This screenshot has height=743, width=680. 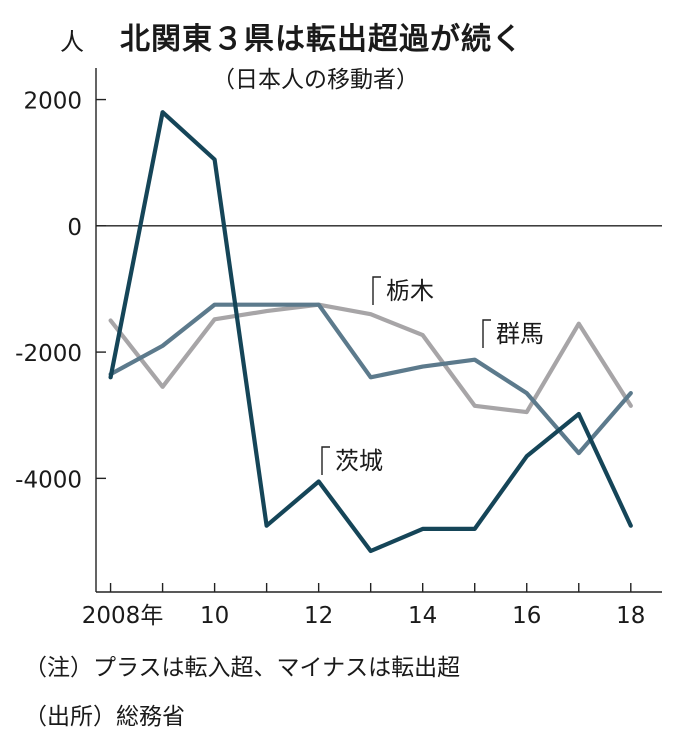 I want to click on chart-subtitle: （日本人の移動者）, so click(x=315, y=80).